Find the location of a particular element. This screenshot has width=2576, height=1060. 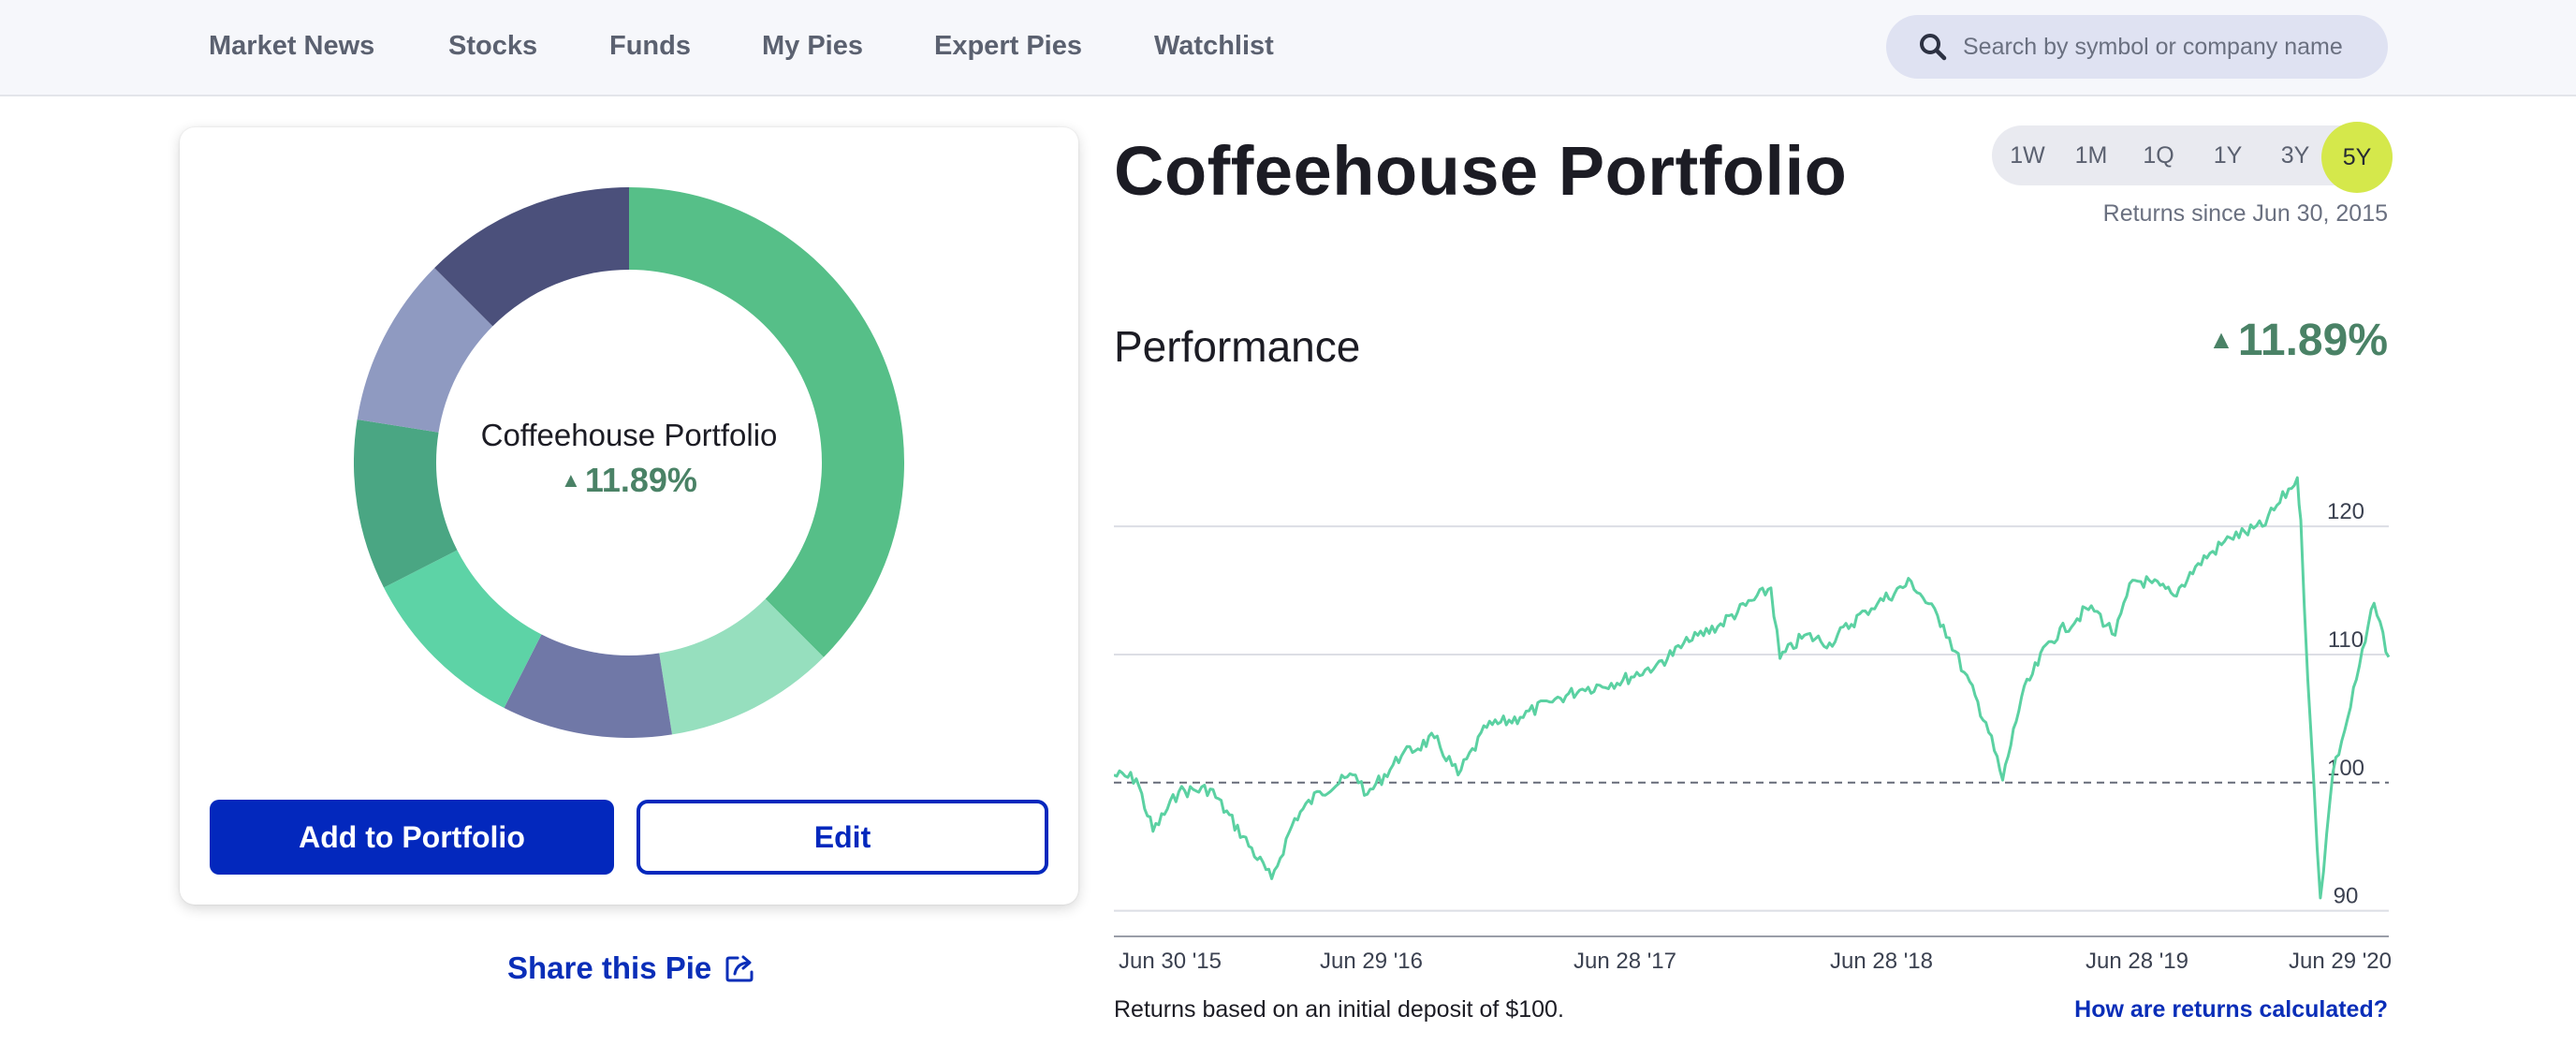

donut-center-return: ▲ 11.89% is located at coordinates (629, 481).